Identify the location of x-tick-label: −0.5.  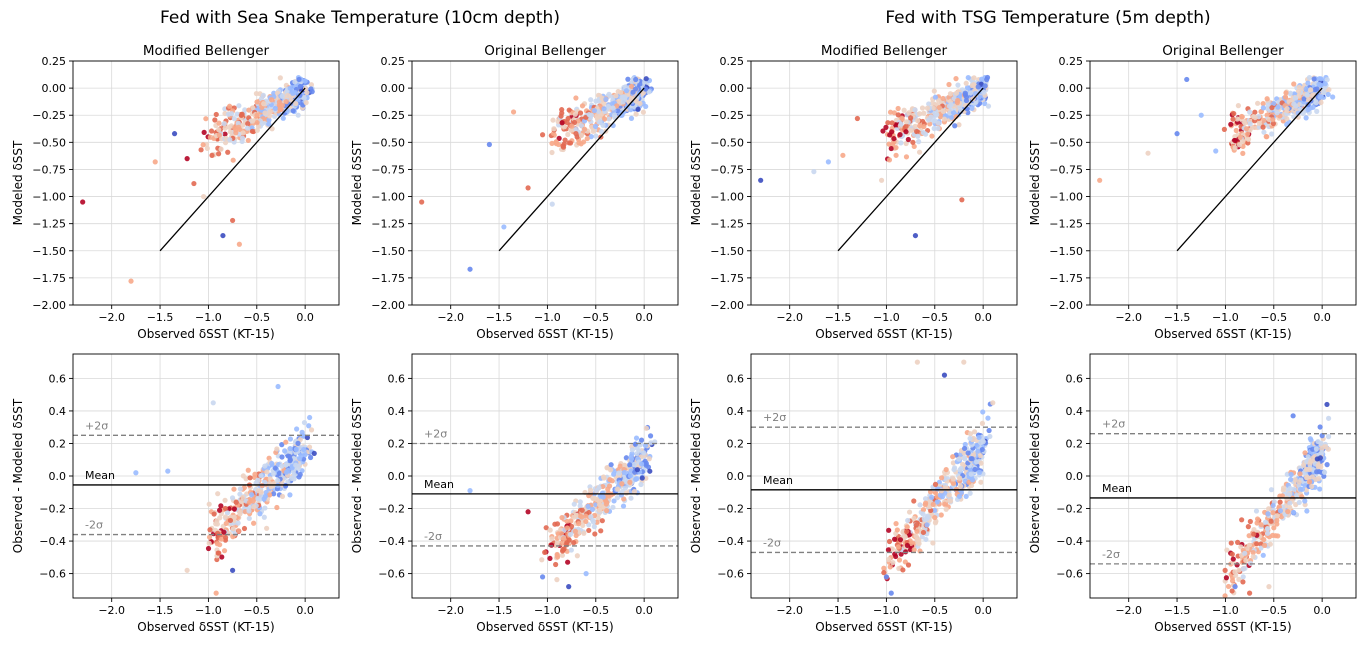
(256, 610).